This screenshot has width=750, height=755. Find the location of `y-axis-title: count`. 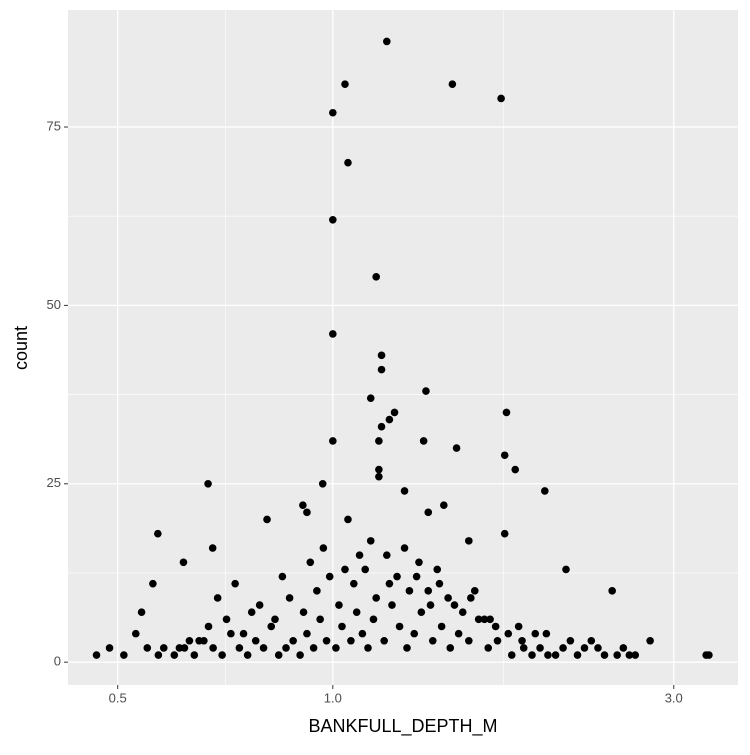

y-axis-title: count is located at coordinates (21, 348).